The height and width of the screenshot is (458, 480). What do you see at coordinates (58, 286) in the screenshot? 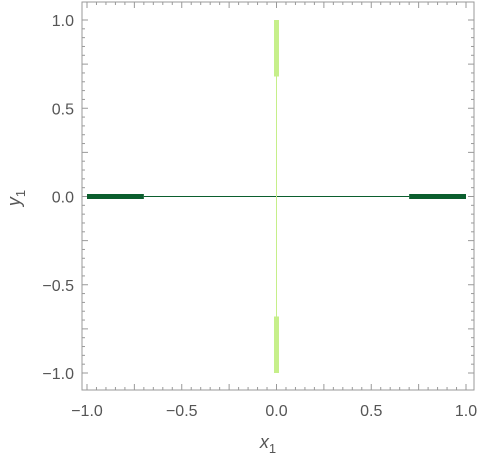
I see `y-tick-label: −0.5` at bounding box center [58, 286].